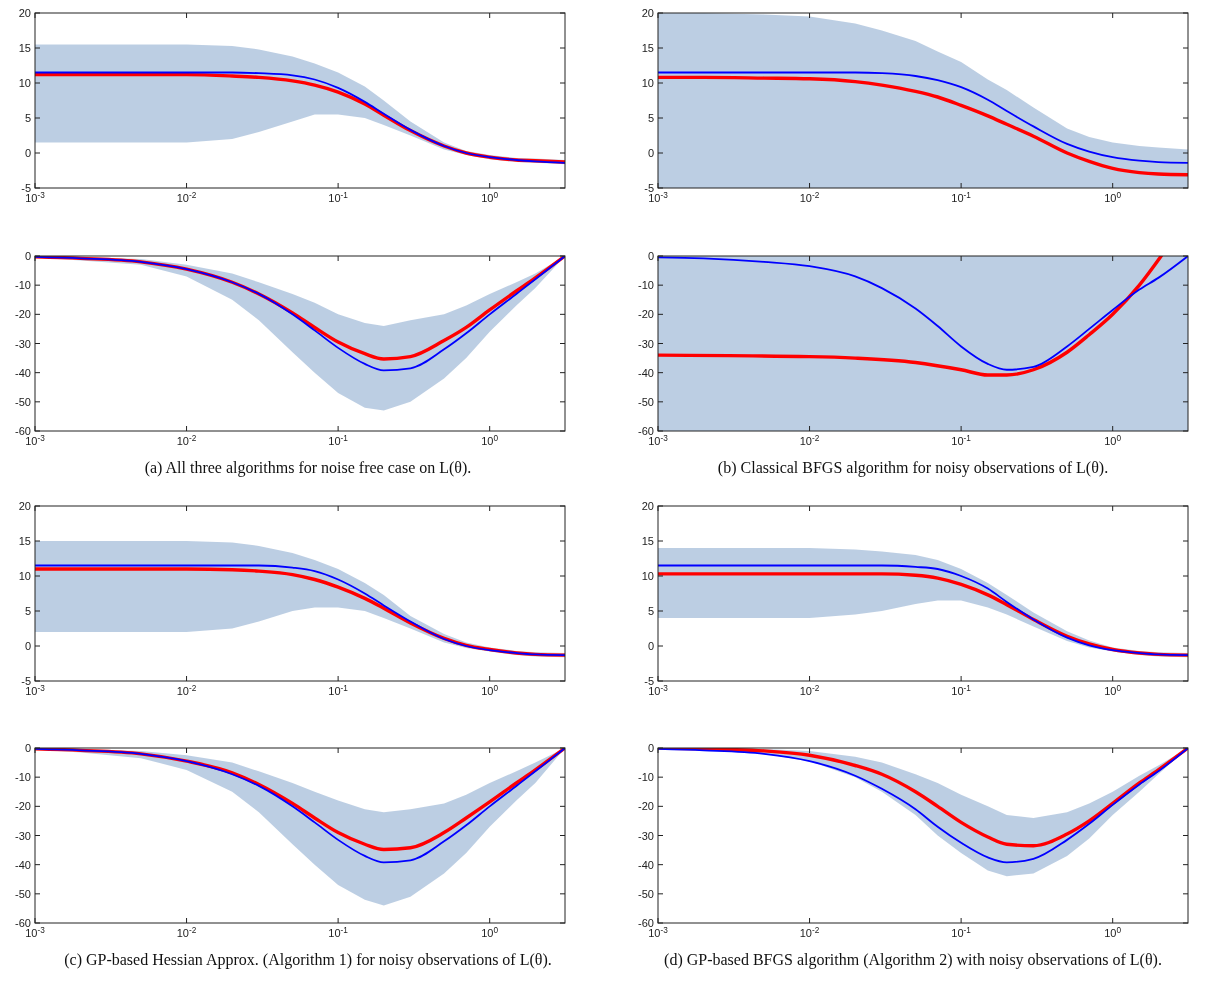 This screenshot has width=1207, height=1007. Describe the element at coordinates (913, 468) in the screenshot. I see `text: (b) Classical BFGS algorithm for noisy observations of L(θ).` at that location.